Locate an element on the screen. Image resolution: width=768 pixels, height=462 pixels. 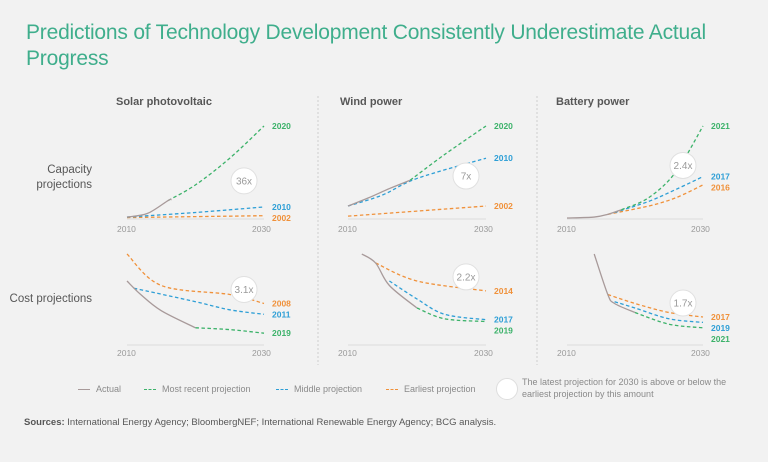
cost-battery-power-tick-label: 2030 is located at coordinates (700, 353).